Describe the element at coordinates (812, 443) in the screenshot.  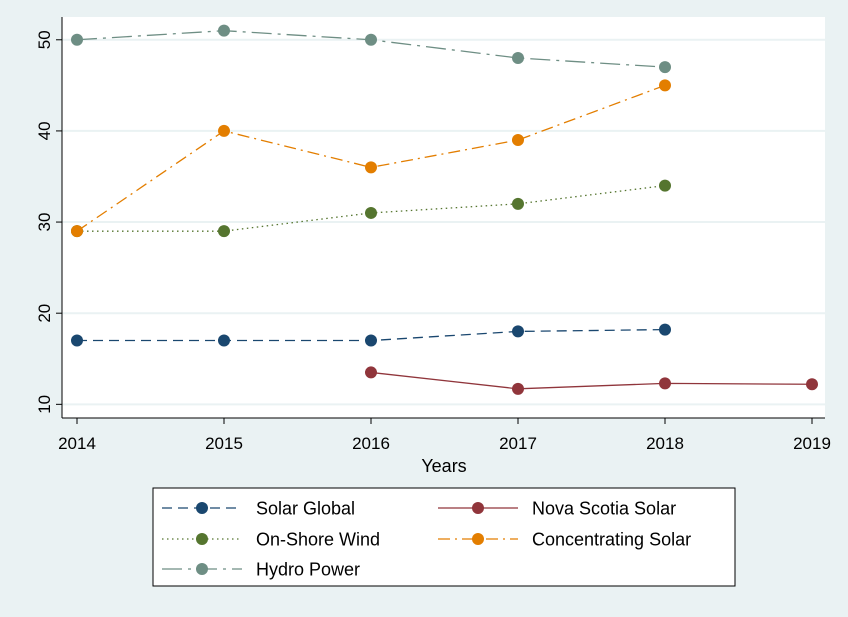
I see `x-tick-label: 2019` at that location.